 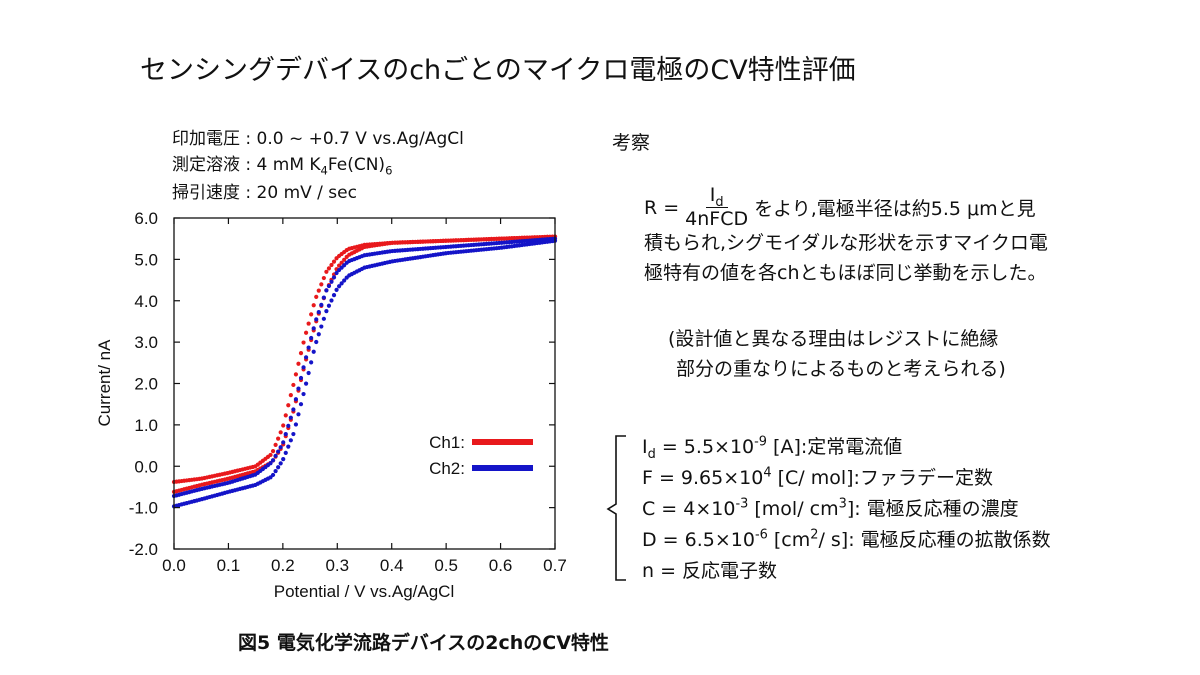 What do you see at coordinates (146, 342) in the screenshot?
I see `y-tick-label: 3.0` at bounding box center [146, 342].